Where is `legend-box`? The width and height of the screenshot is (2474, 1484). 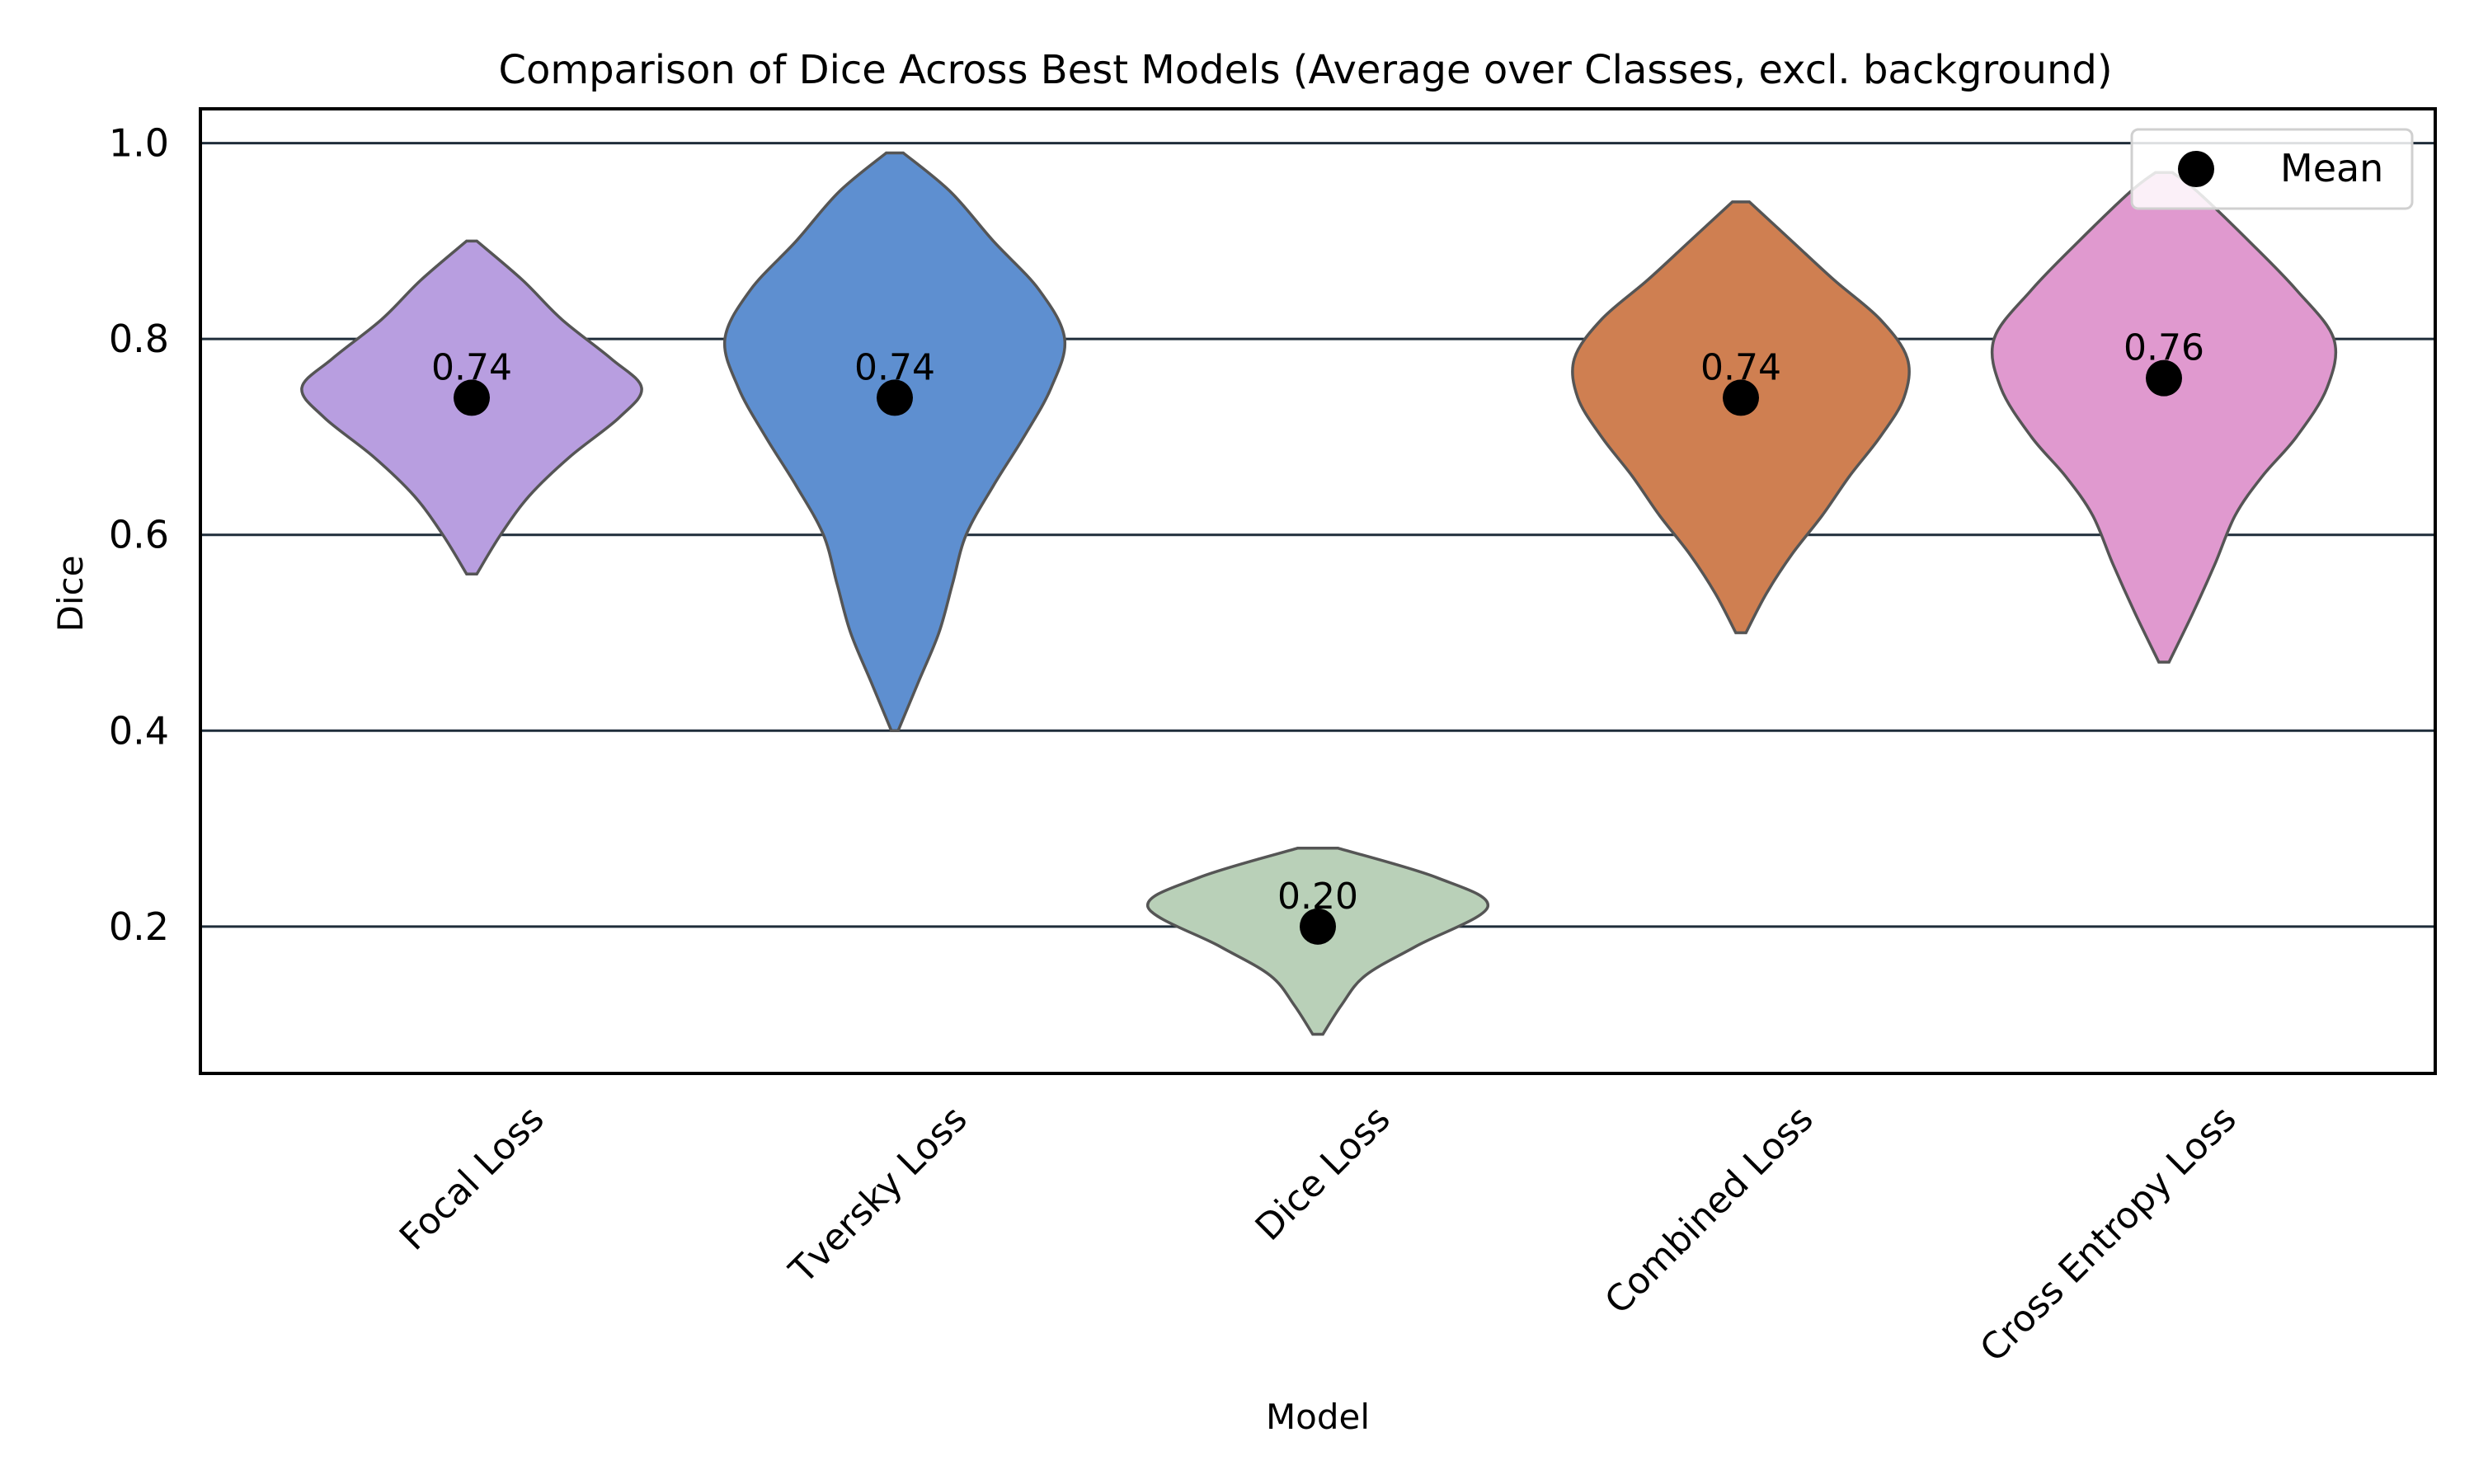
legend-box is located at coordinates (2272, 169).